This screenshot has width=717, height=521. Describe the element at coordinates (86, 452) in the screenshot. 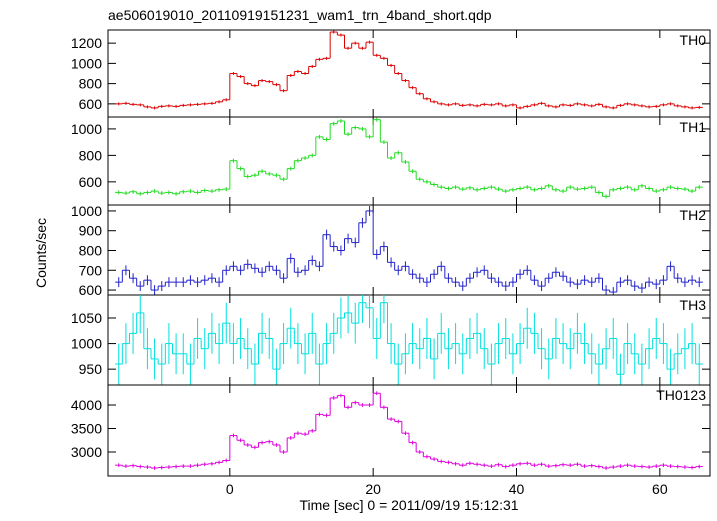

I see `y-tick-label: 3000` at that location.